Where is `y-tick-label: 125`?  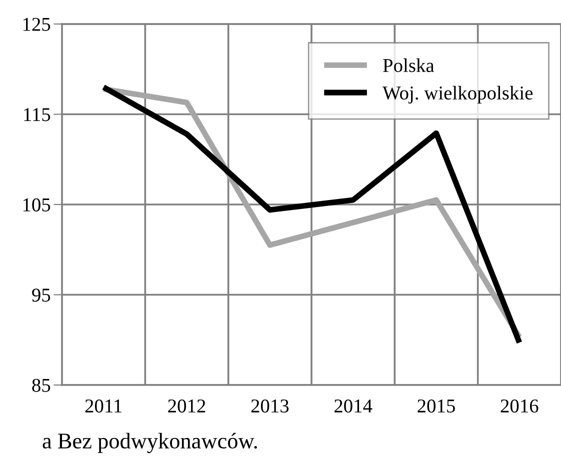 y-tick-label: 125 is located at coordinates (36, 24).